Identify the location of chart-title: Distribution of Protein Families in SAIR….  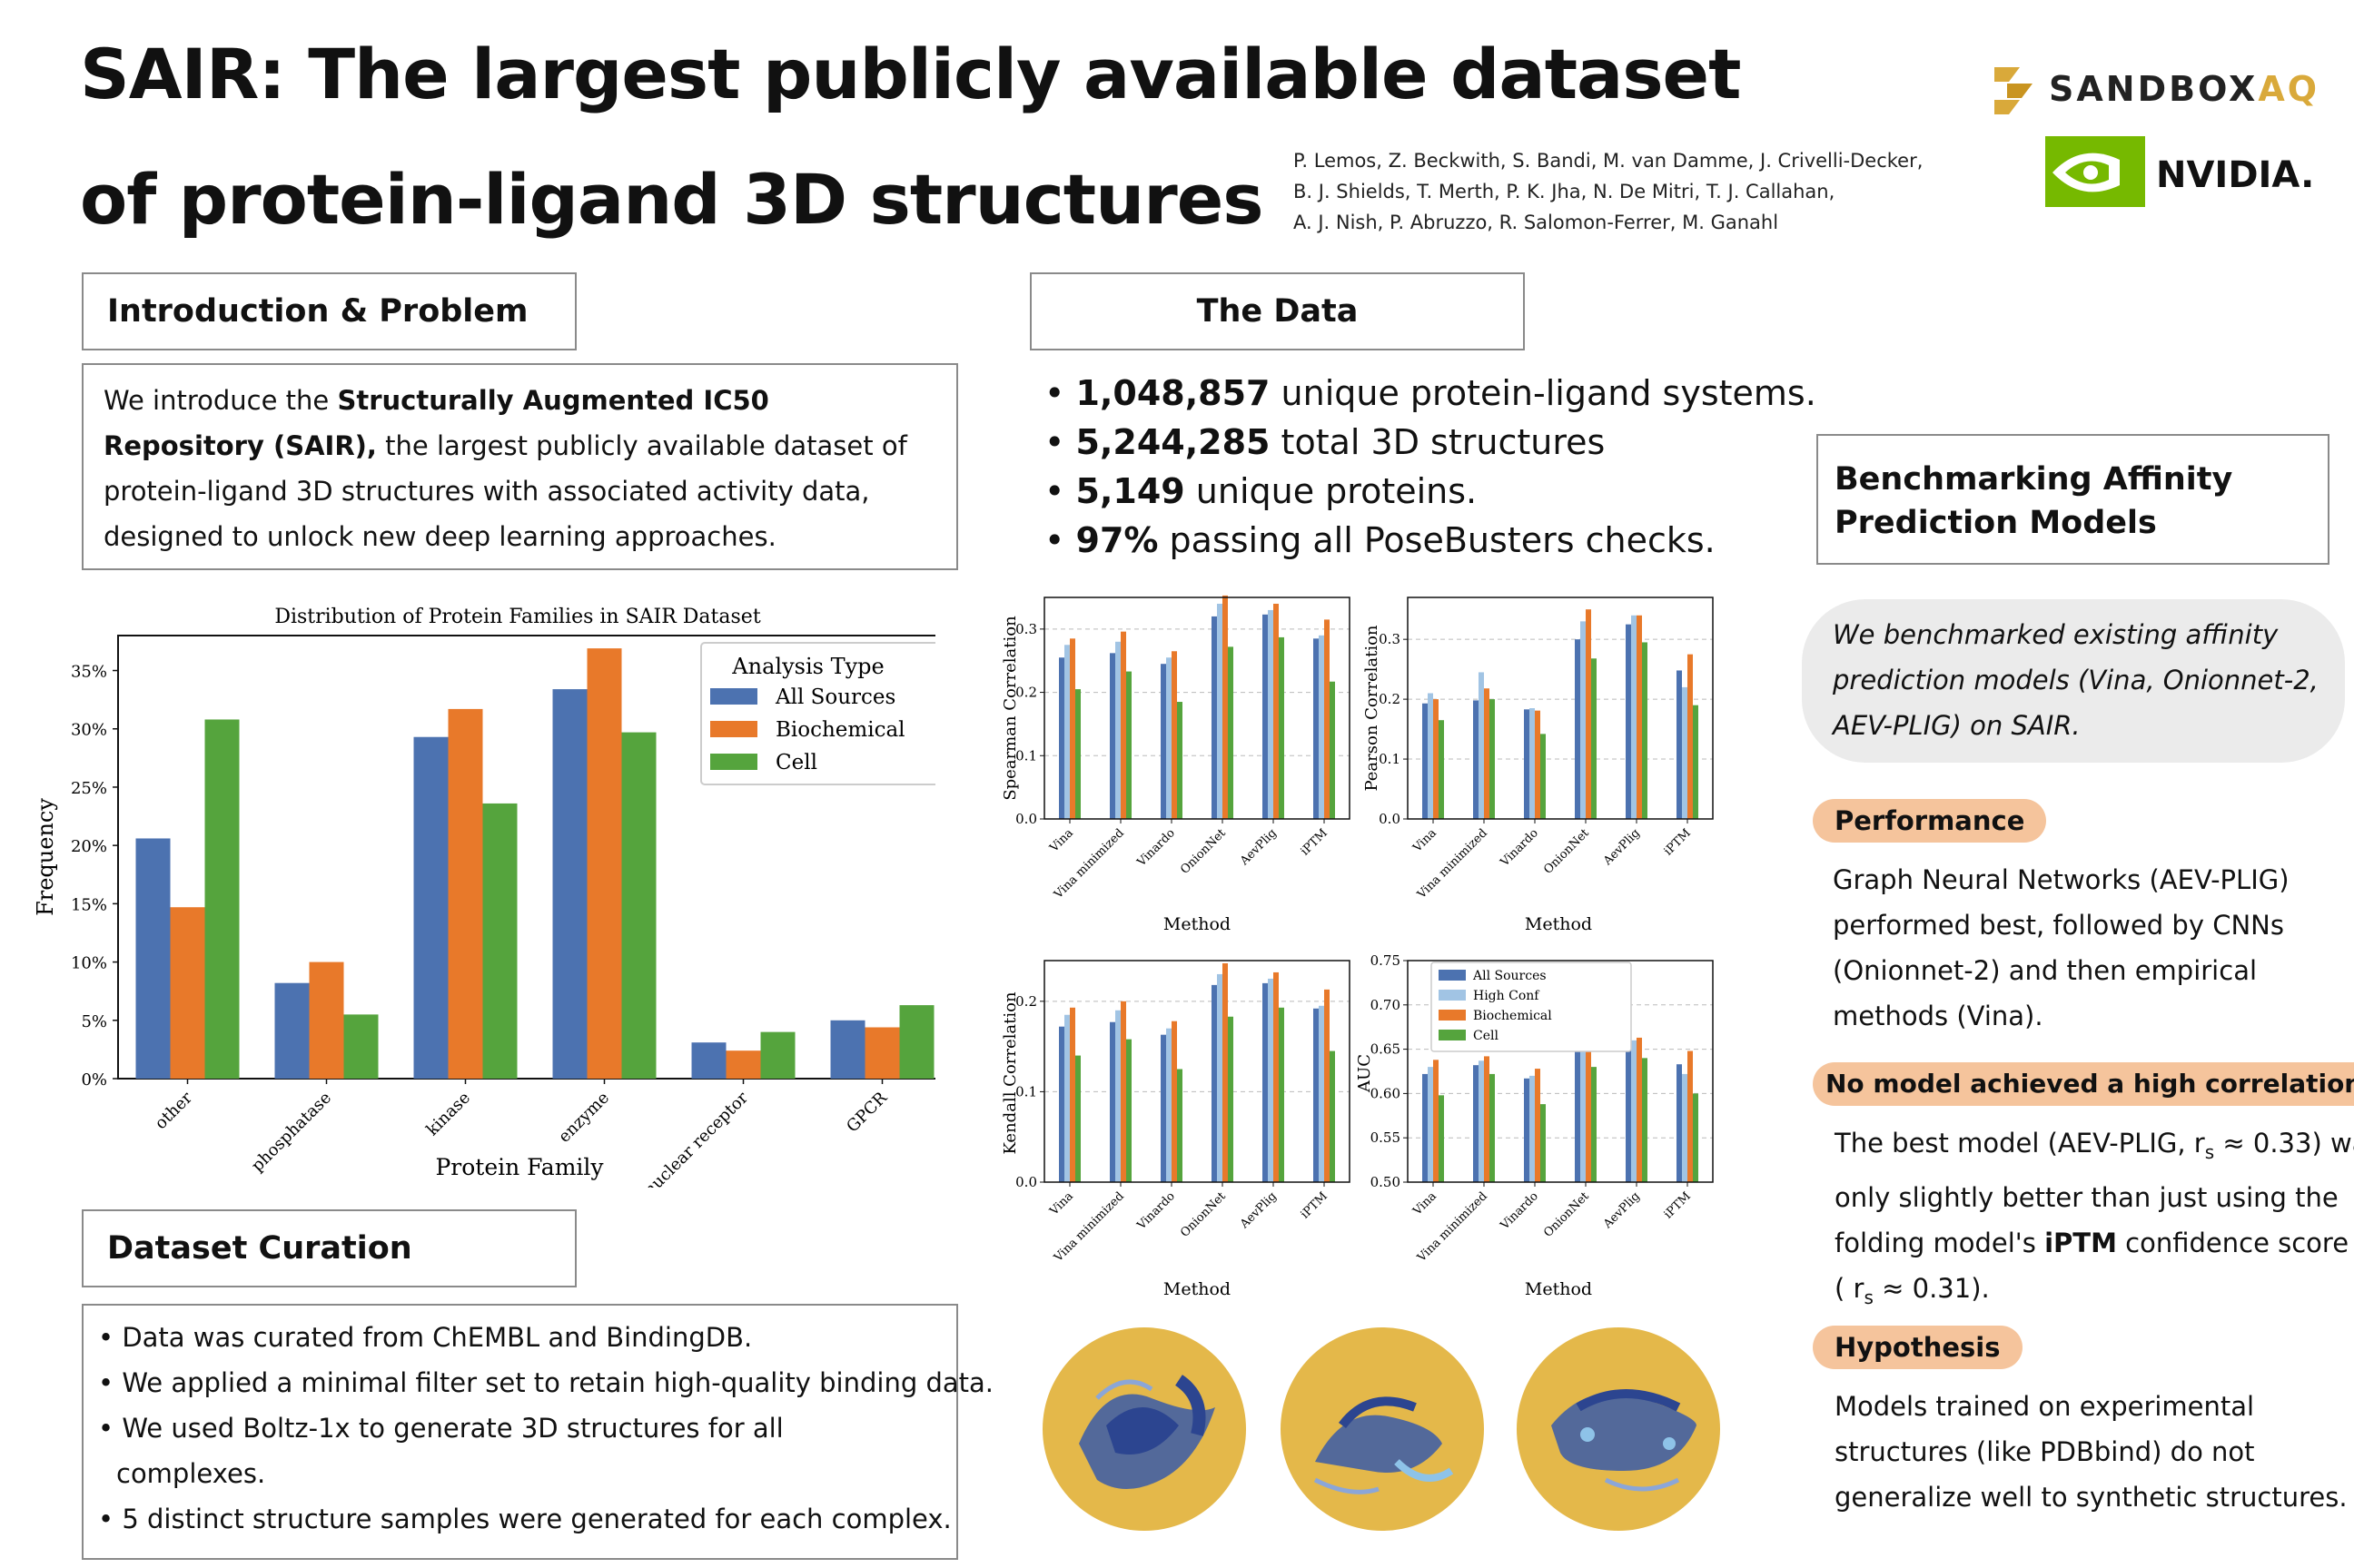
(517, 617).